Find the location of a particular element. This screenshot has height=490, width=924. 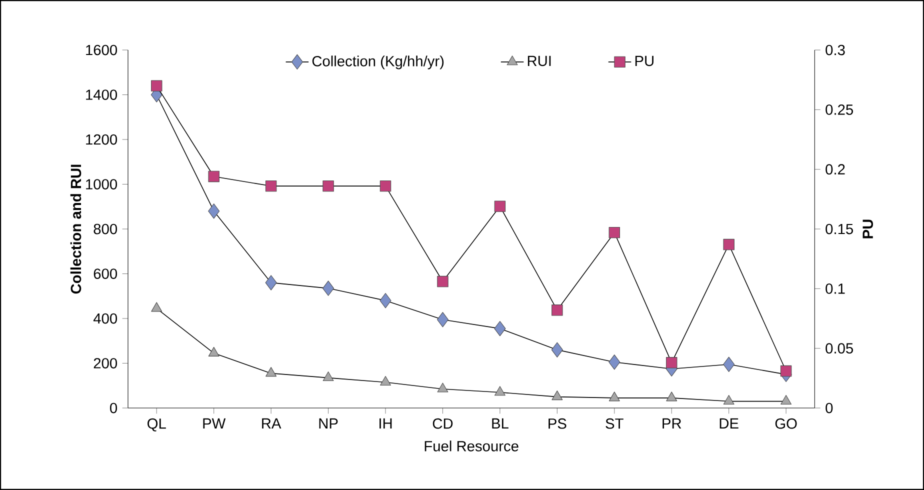

y-tick-label: 1400 is located at coordinates (102, 95).